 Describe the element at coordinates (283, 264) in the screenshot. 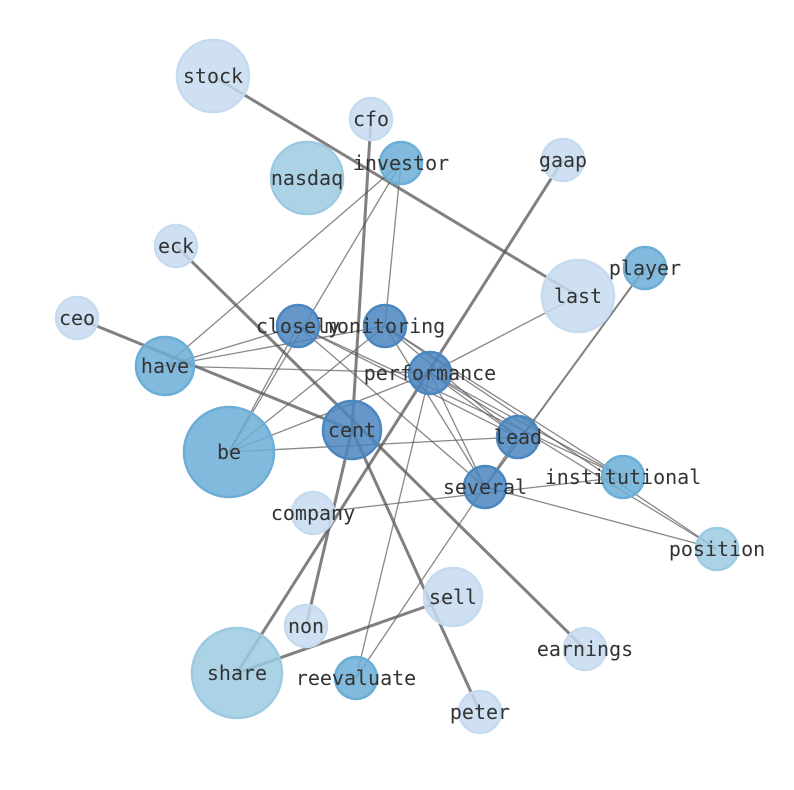

I see `edge-have-investor` at that location.